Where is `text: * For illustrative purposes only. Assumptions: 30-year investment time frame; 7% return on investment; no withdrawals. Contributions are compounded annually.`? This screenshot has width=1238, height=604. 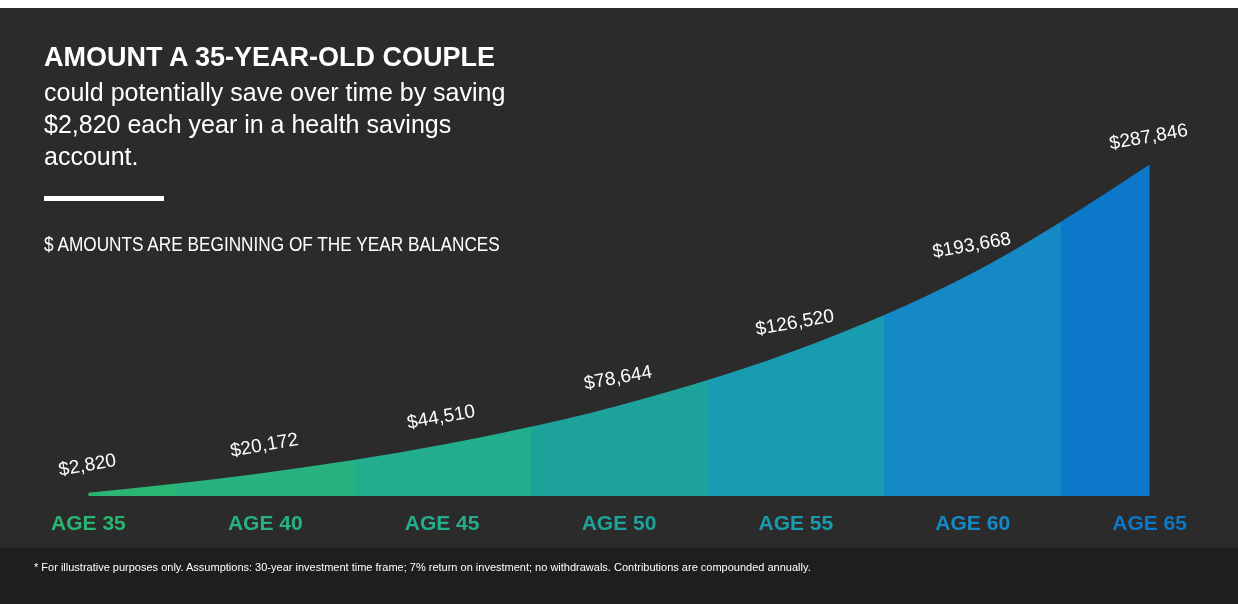
text: * For illustrative purposes only. Assumptions: 30-year investment time frame; 7% return on investment; no withdrawals. Contributions are compounded annually. is located at coordinates (423, 567).